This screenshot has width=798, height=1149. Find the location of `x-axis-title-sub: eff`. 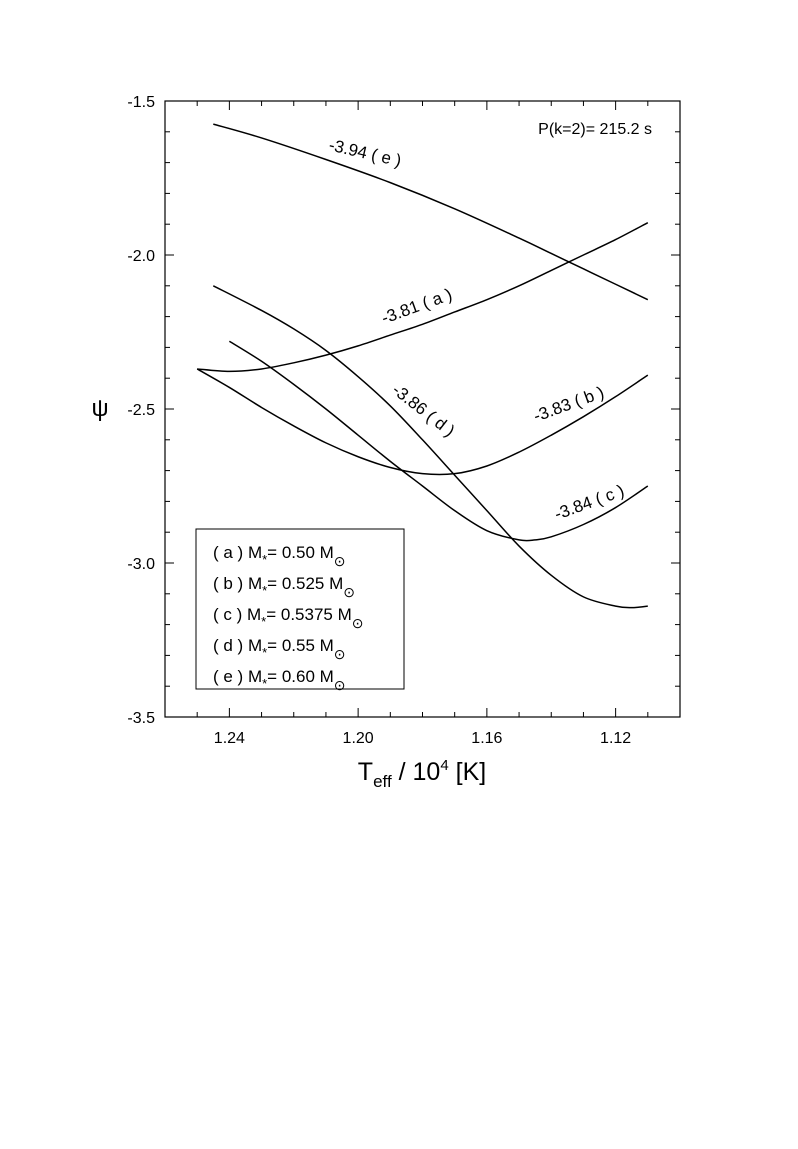

x-axis-title-sub: eff is located at coordinates (382, 781).